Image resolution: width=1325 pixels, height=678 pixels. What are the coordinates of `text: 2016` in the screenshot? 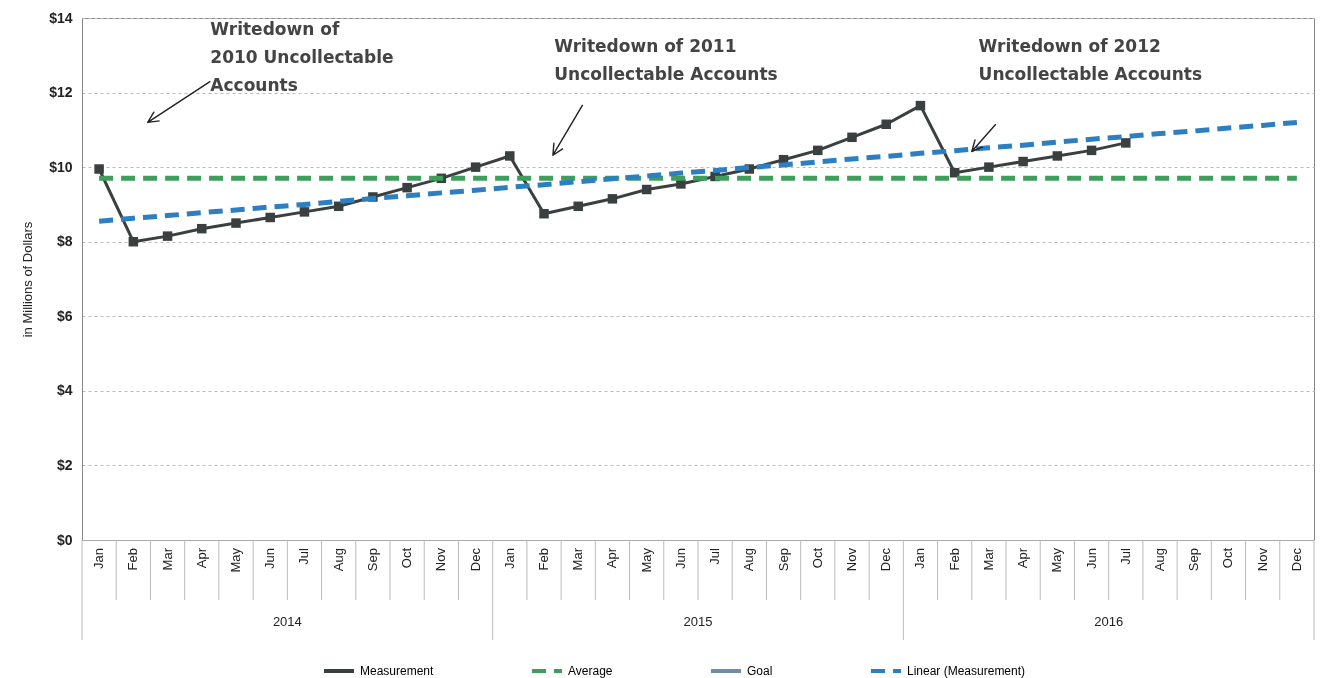 It's located at (1109, 621).